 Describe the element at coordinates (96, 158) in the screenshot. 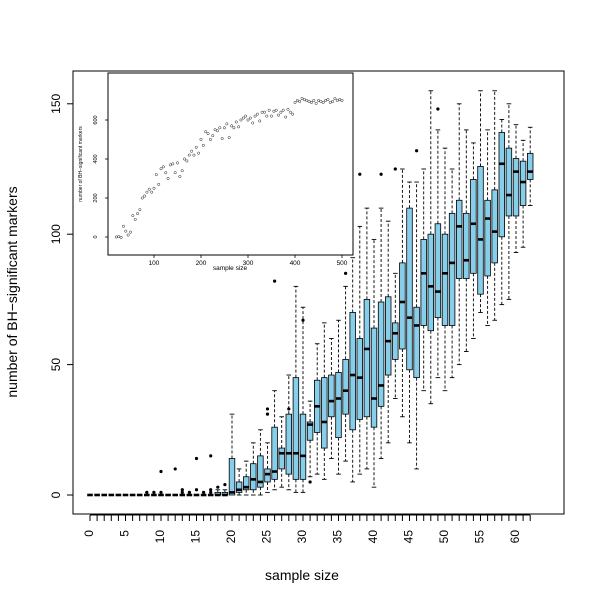

I see `inset-y-tick-label: 400` at that location.